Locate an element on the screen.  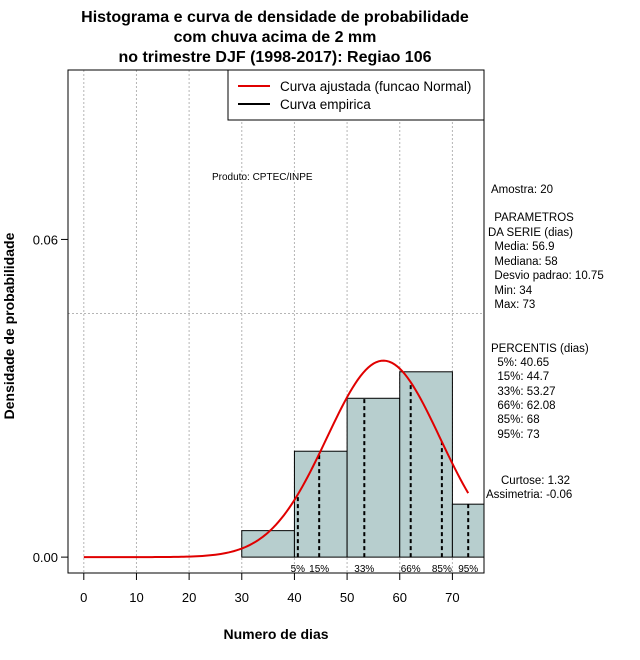
stats-mean: Media: 56.9 is located at coordinates (521, 247).